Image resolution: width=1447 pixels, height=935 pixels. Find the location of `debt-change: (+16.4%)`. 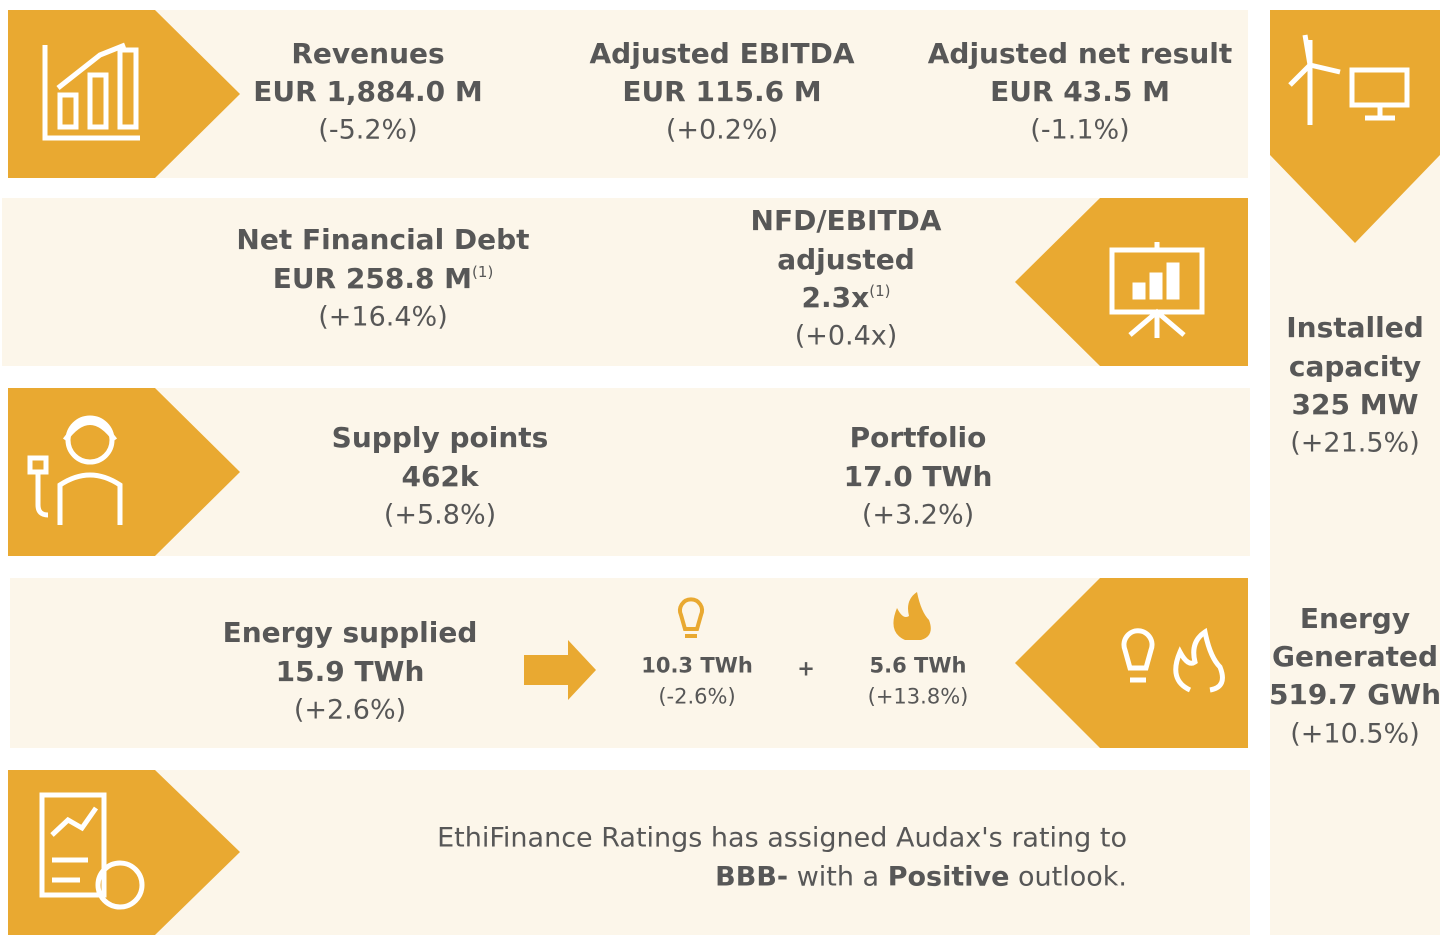

debt-change: (+16.4%) is located at coordinates (383, 317).